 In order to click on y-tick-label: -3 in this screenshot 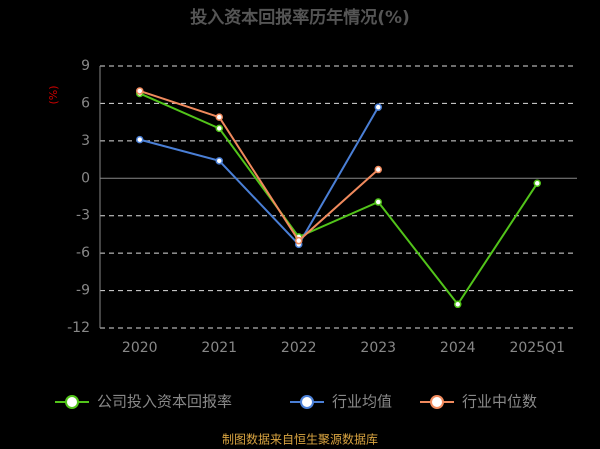, I will do `click(83, 216)`.